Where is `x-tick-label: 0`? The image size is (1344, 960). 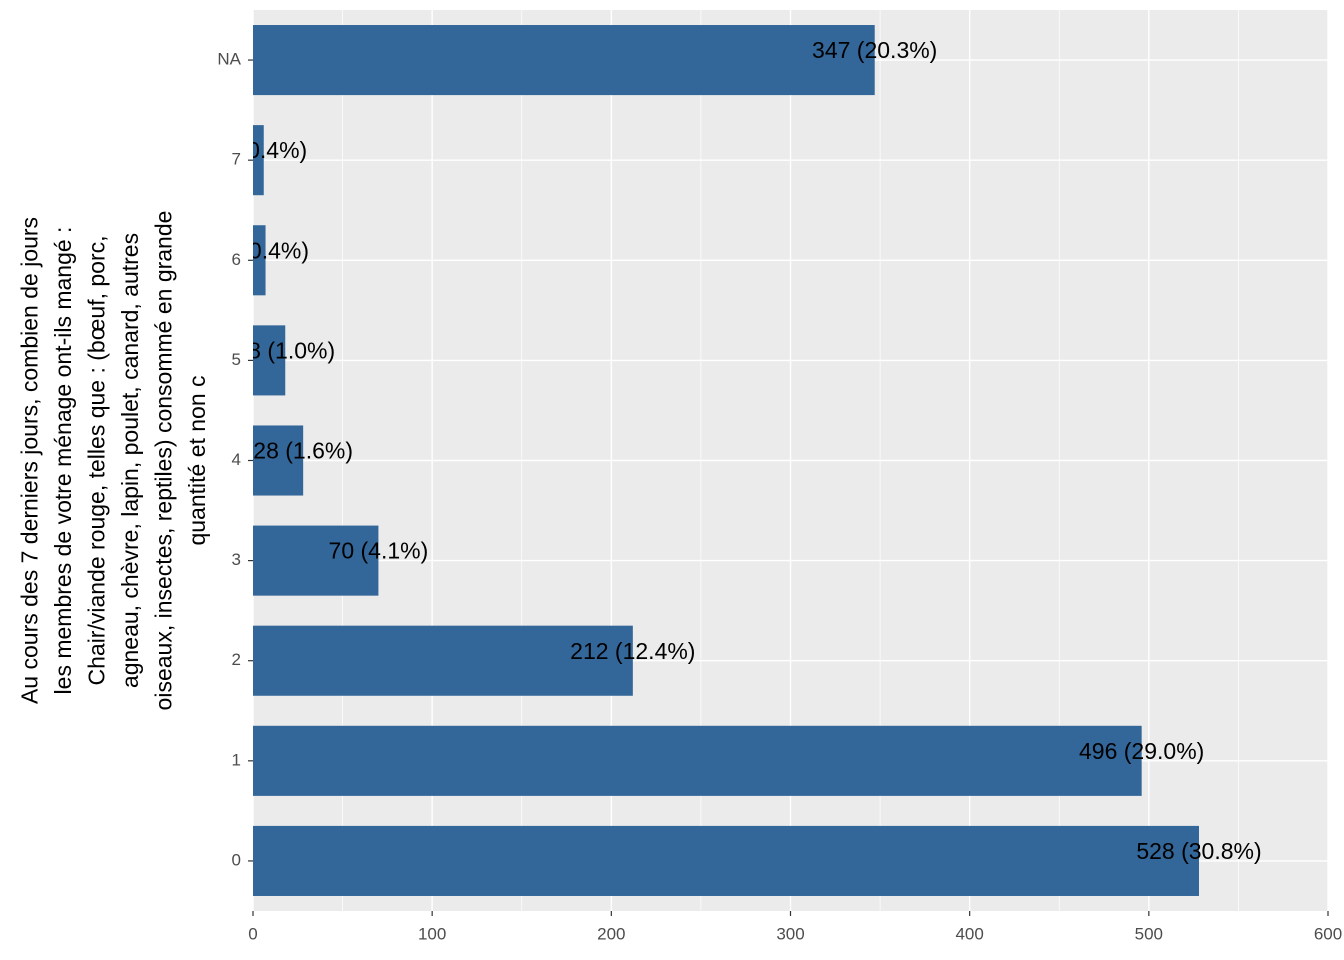
x-tick-label: 0 is located at coordinates (252, 933).